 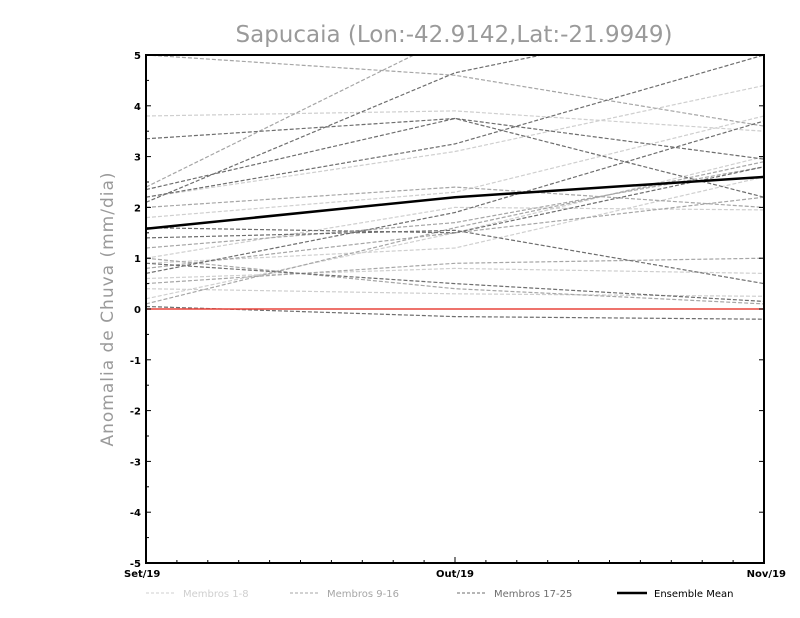 What do you see at coordinates (137, 56) in the screenshot?
I see `y-tick-label: 5` at bounding box center [137, 56].